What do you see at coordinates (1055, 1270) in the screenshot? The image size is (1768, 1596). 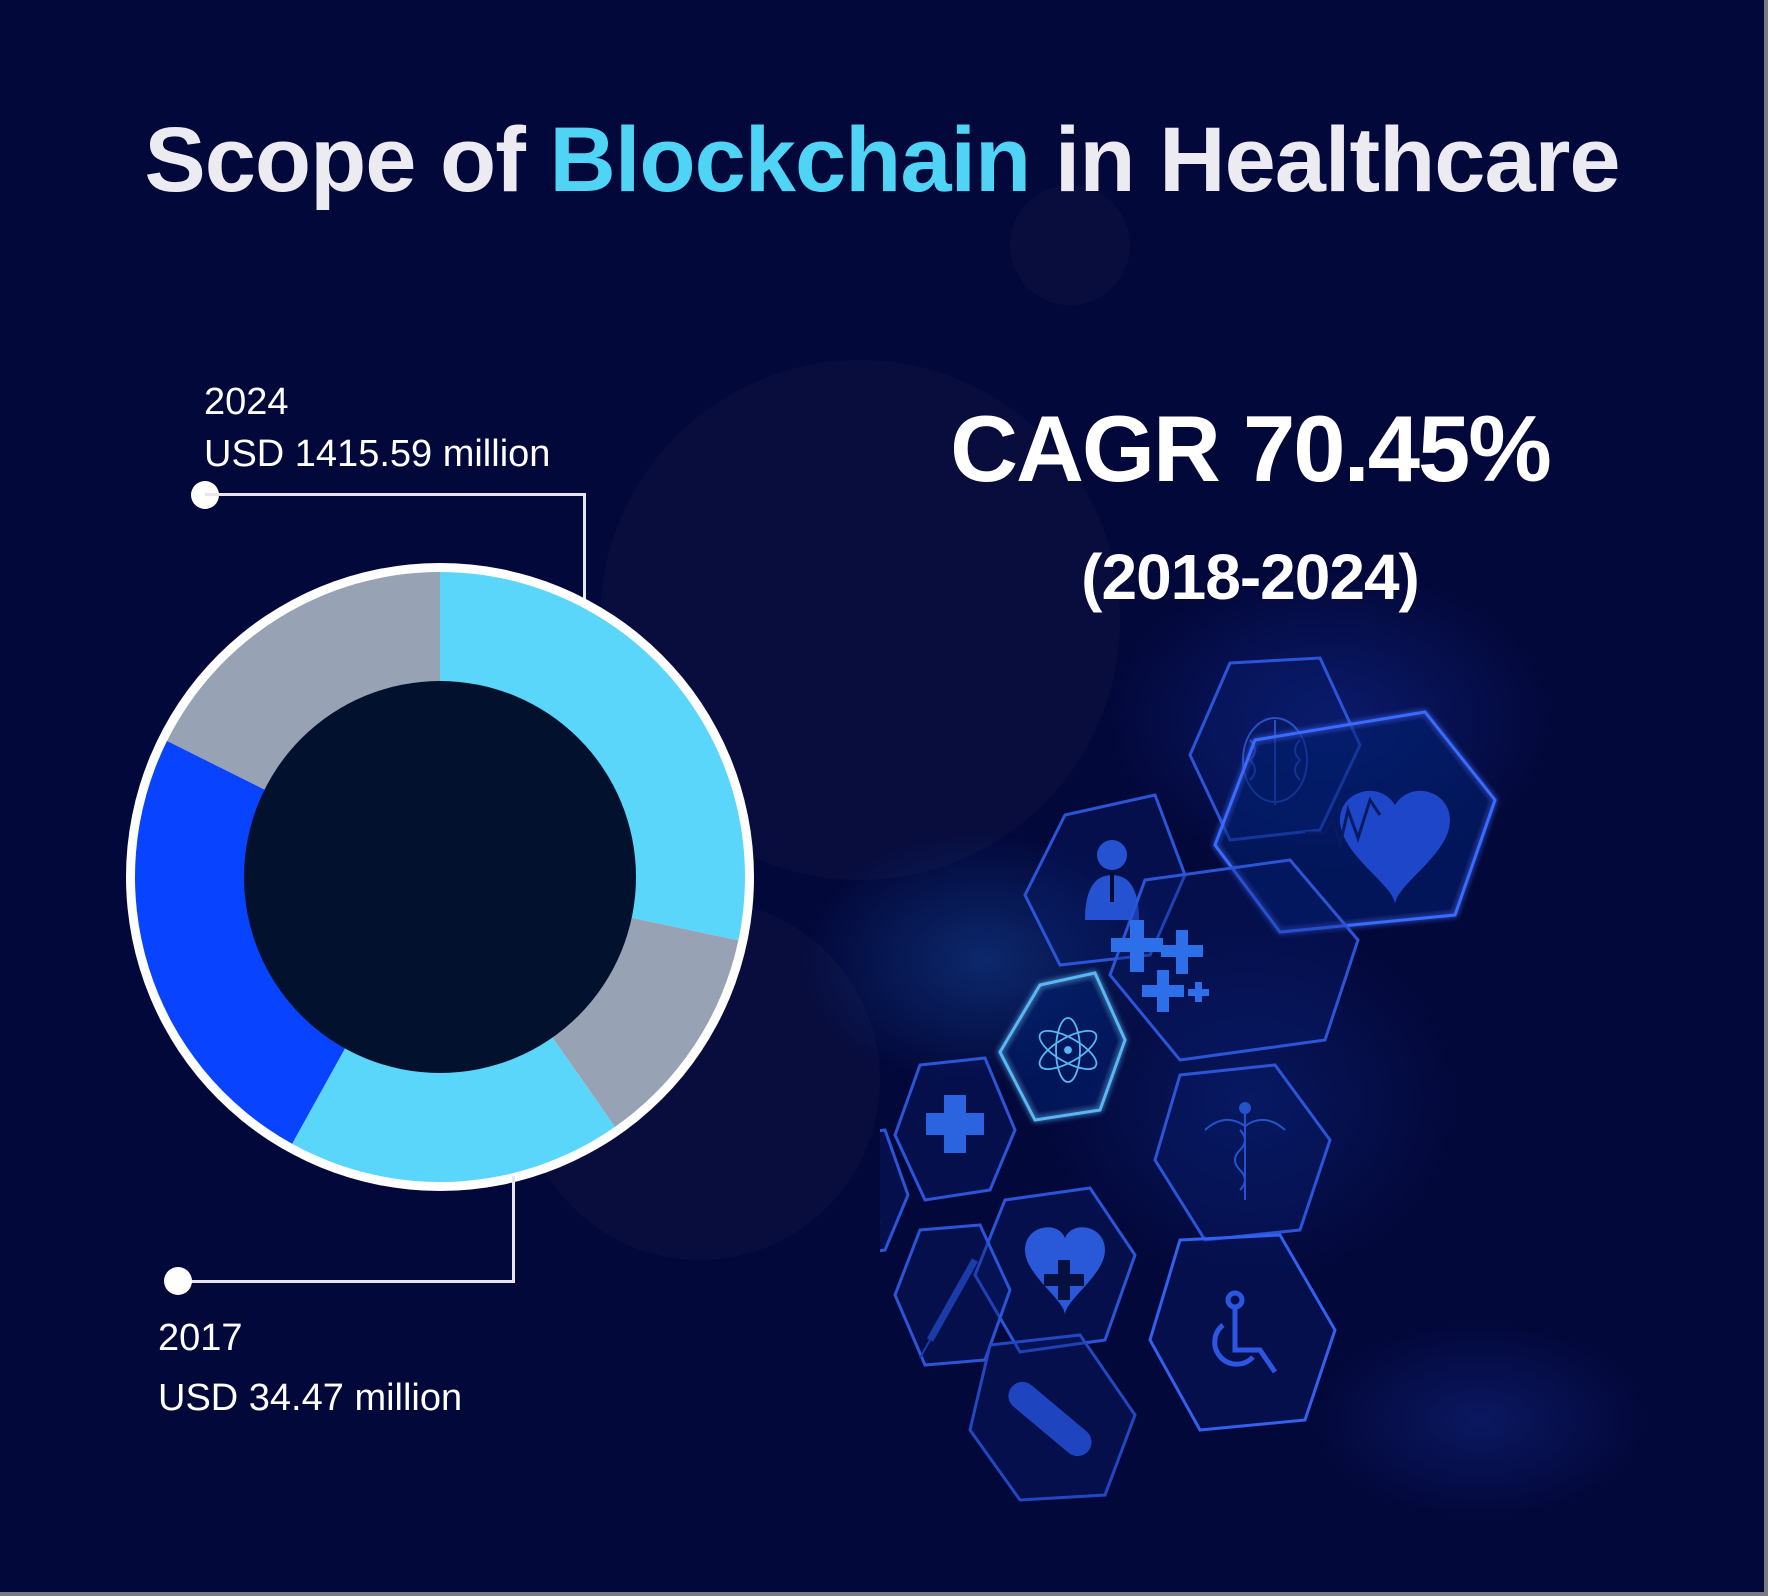 I see `heart-cross-icon` at bounding box center [1055, 1270].